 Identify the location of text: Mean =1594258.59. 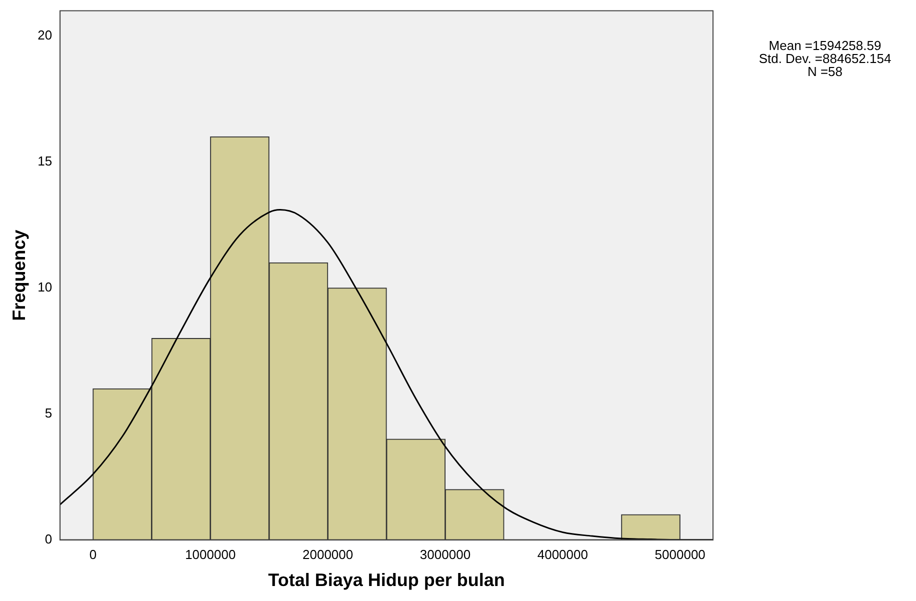
(825, 46).